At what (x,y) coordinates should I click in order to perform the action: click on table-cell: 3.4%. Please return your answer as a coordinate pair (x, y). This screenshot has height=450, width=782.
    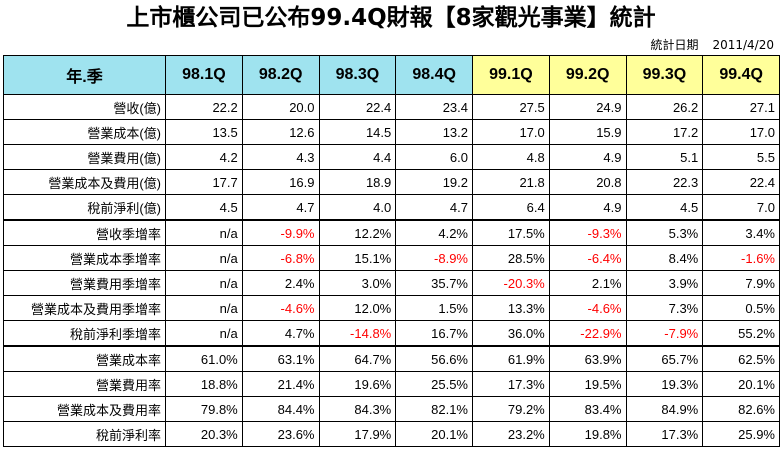
    Looking at the image, I should click on (741, 232).